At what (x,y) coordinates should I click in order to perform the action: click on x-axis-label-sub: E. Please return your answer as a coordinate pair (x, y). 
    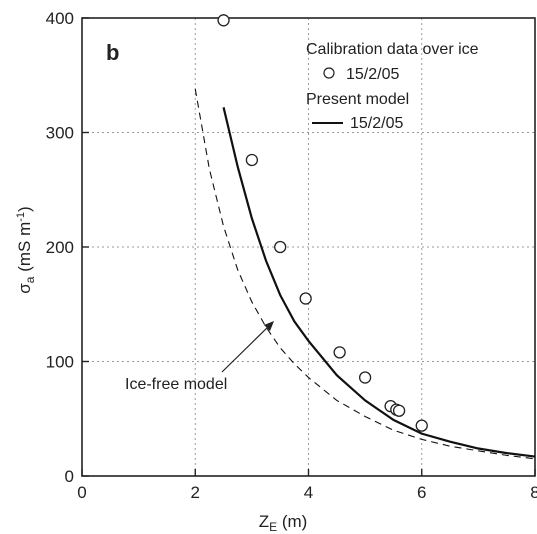
    Looking at the image, I should click on (273, 527).